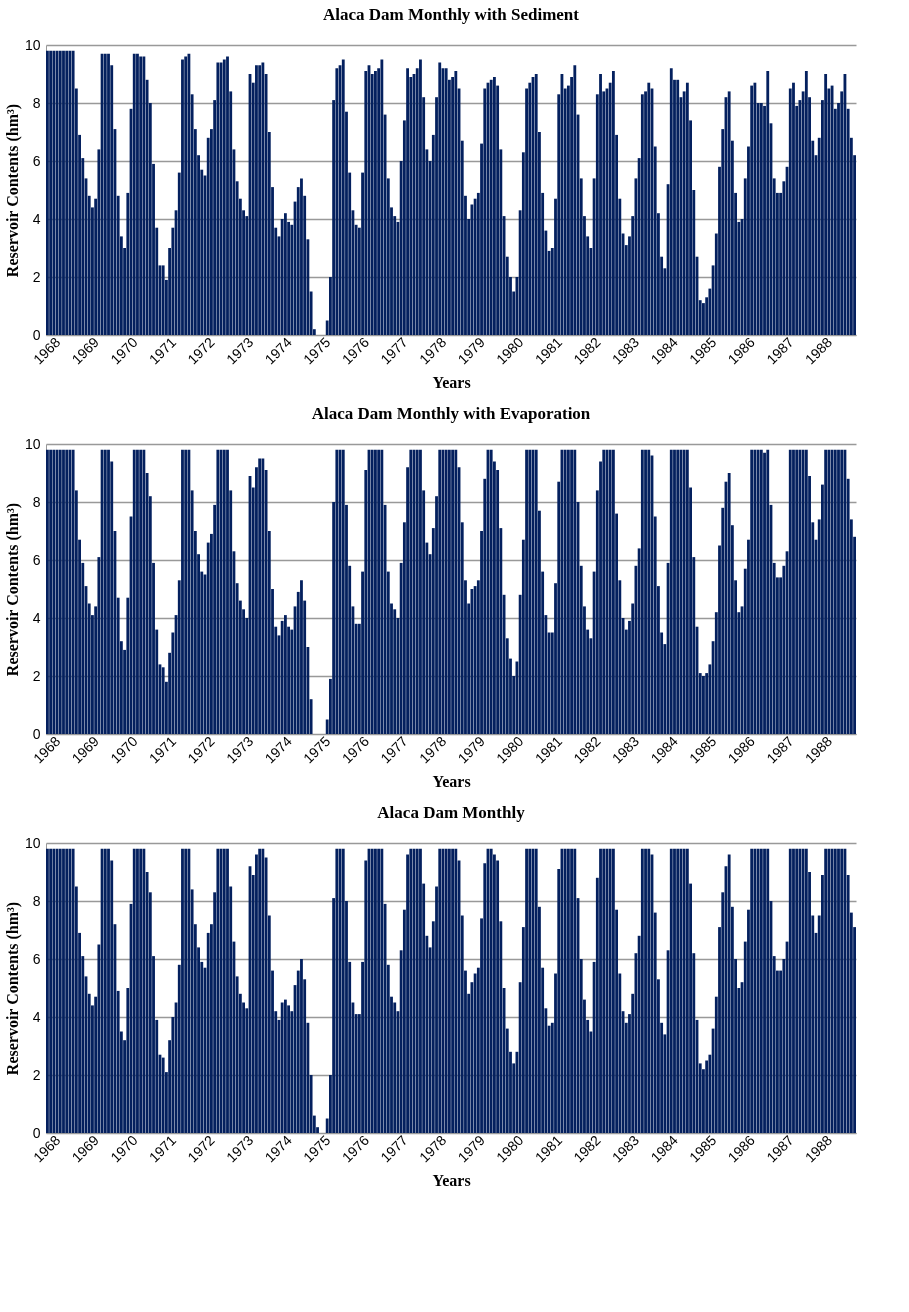 This screenshot has width=909, height=1312. I want to click on chart-title: Alaca Dam Monthly, so click(451, 812).